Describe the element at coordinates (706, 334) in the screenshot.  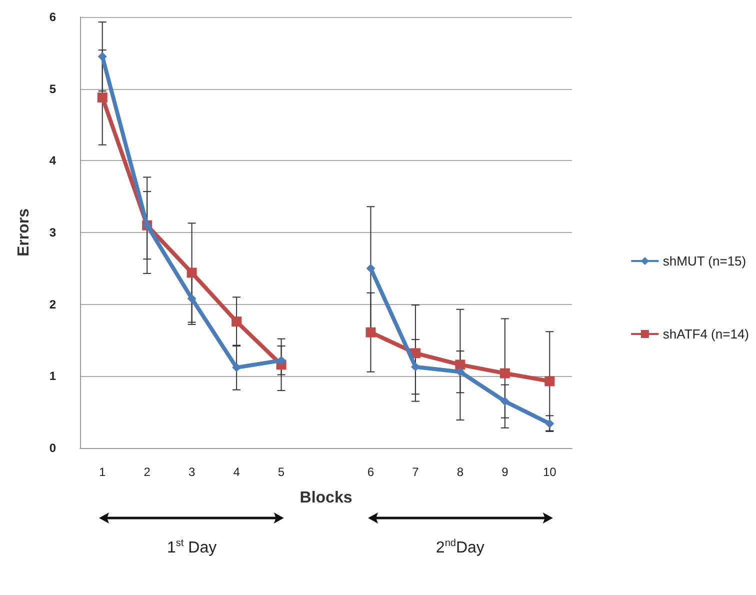
I see `legend-label: shATF4 (n=14)` at that location.